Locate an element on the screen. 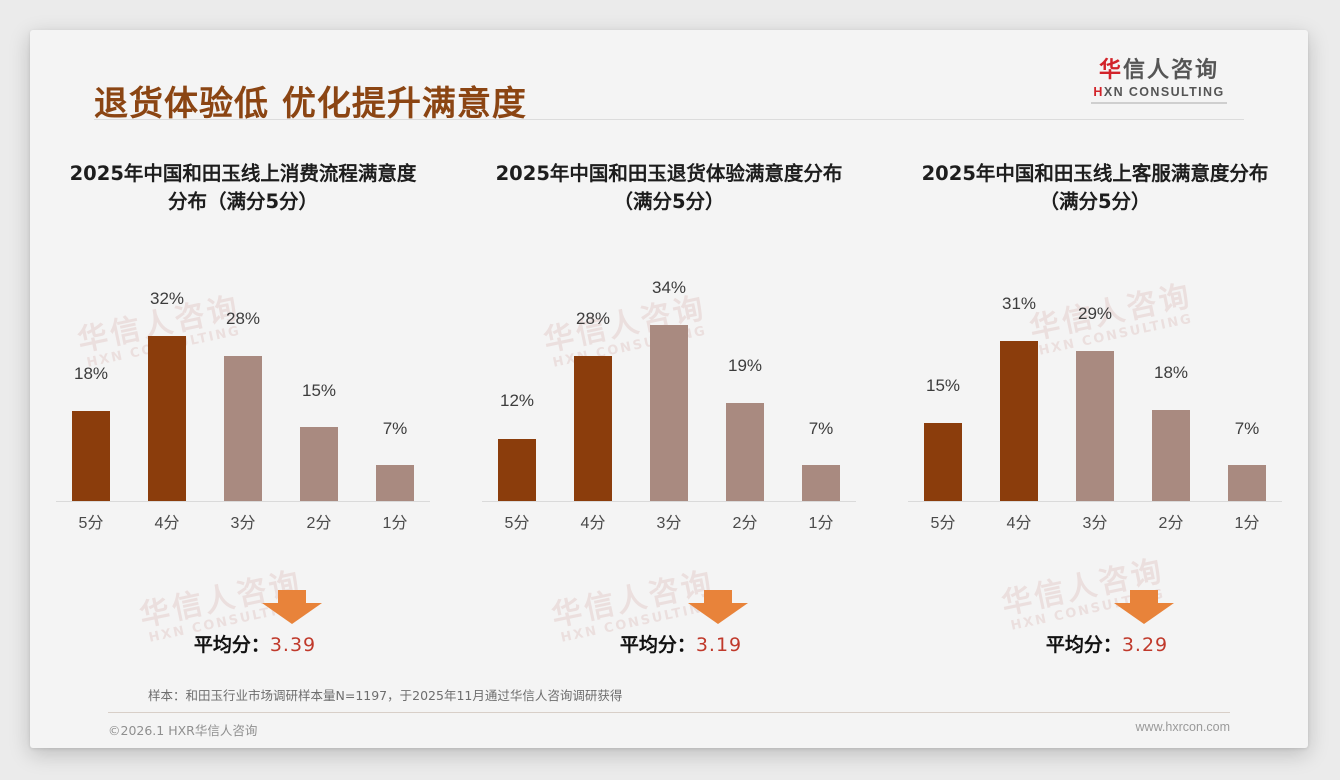 The height and width of the screenshot is (780, 1340). footer-divider is located at coordinates (669, 712).